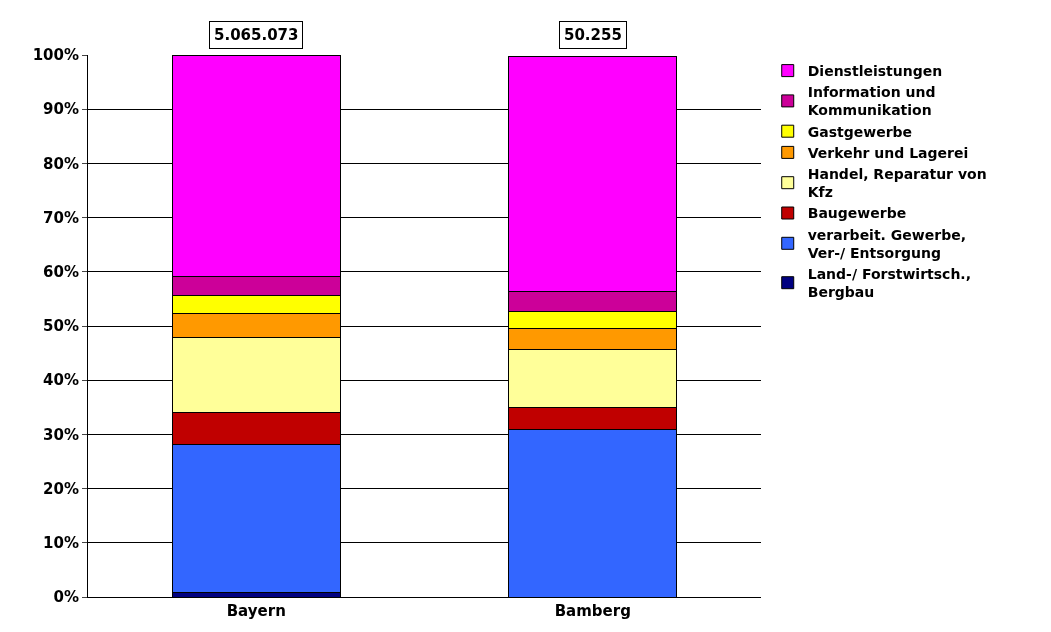 The width and height of the screenshot is (1051, 632). Describe the element at coordinates (860, 131) in the screenshot. I see `legend-label: Gastgewerbe` at that location.